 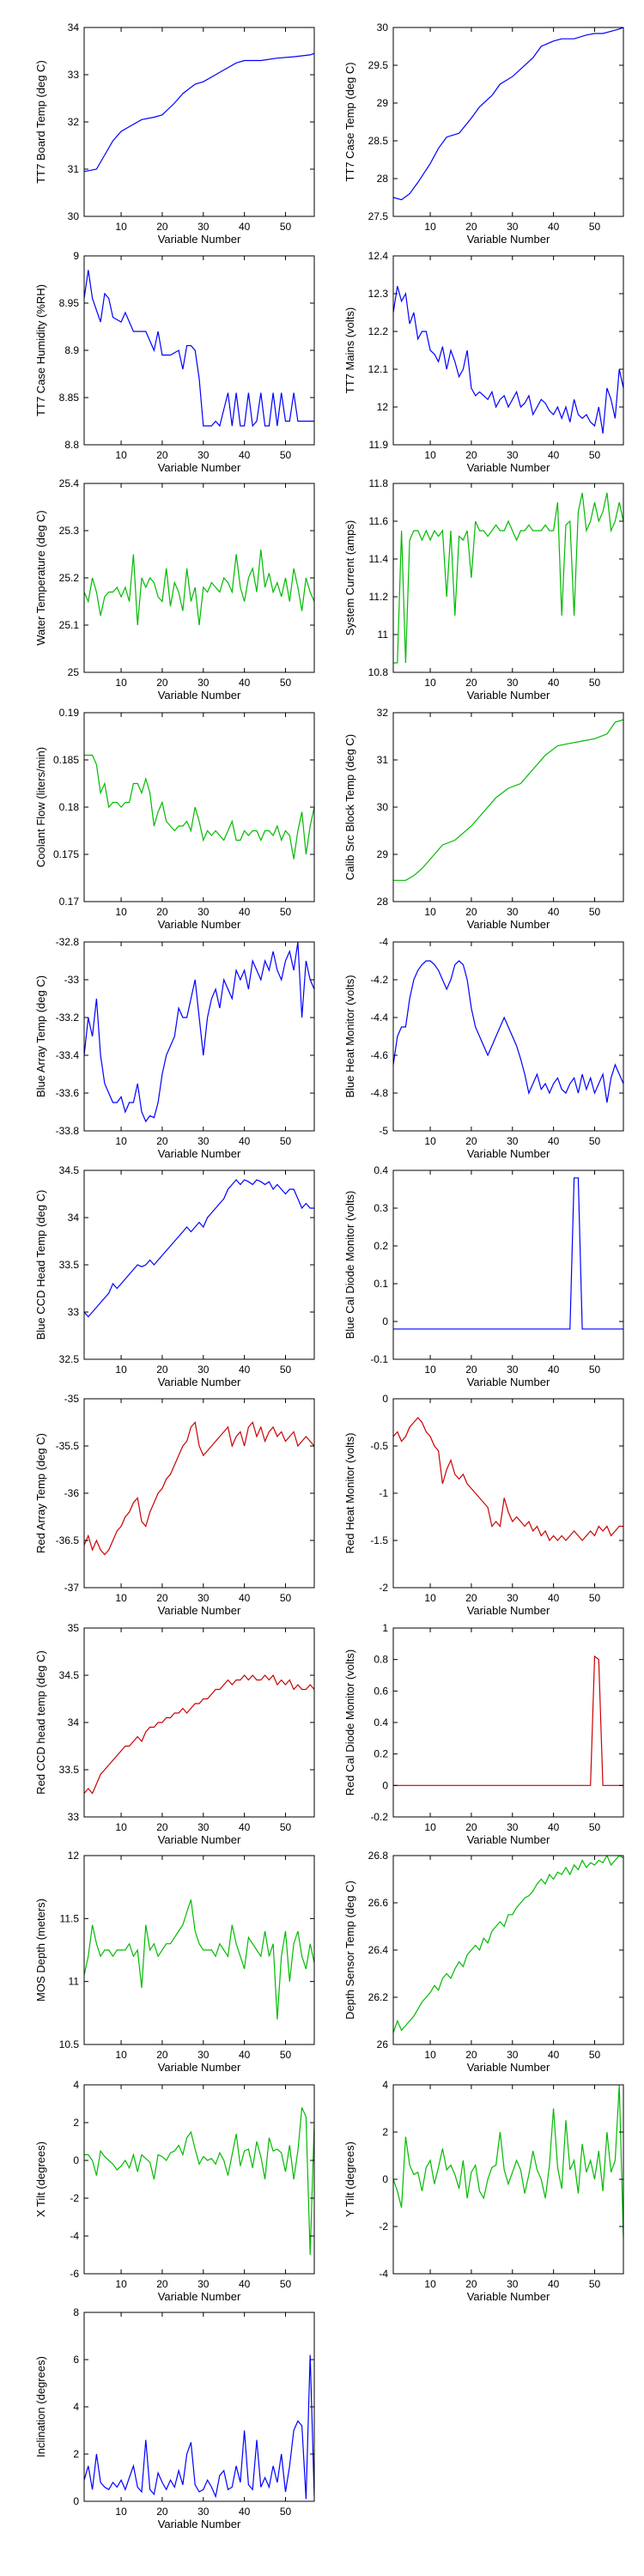 What do you see at coordinates (72, 1399) in the screenshot?
I see `y-tick-label: -35` at bounding box center [72, 1399].